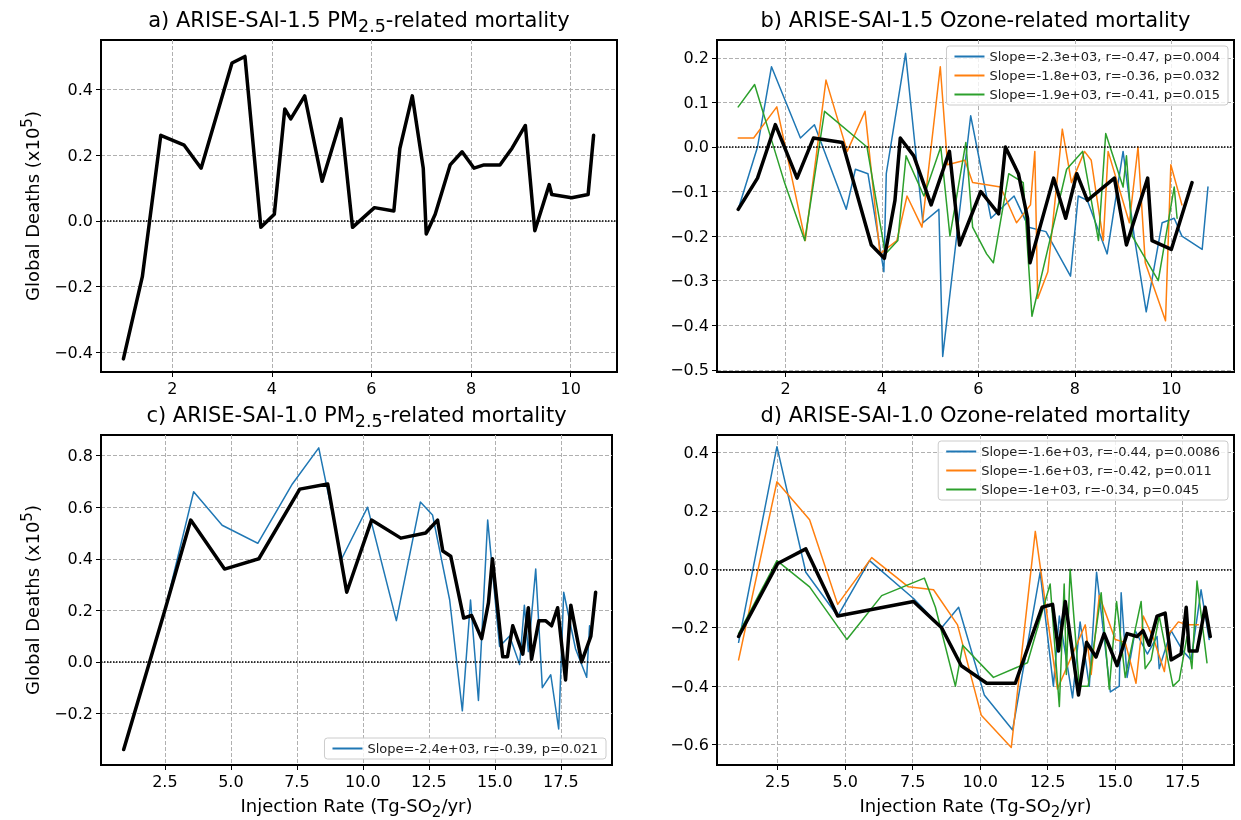  What do you see at coordinates (689, 192) in the screenshot?
I see `y-tick-label: −0.1` at bounding box center [689, 192].